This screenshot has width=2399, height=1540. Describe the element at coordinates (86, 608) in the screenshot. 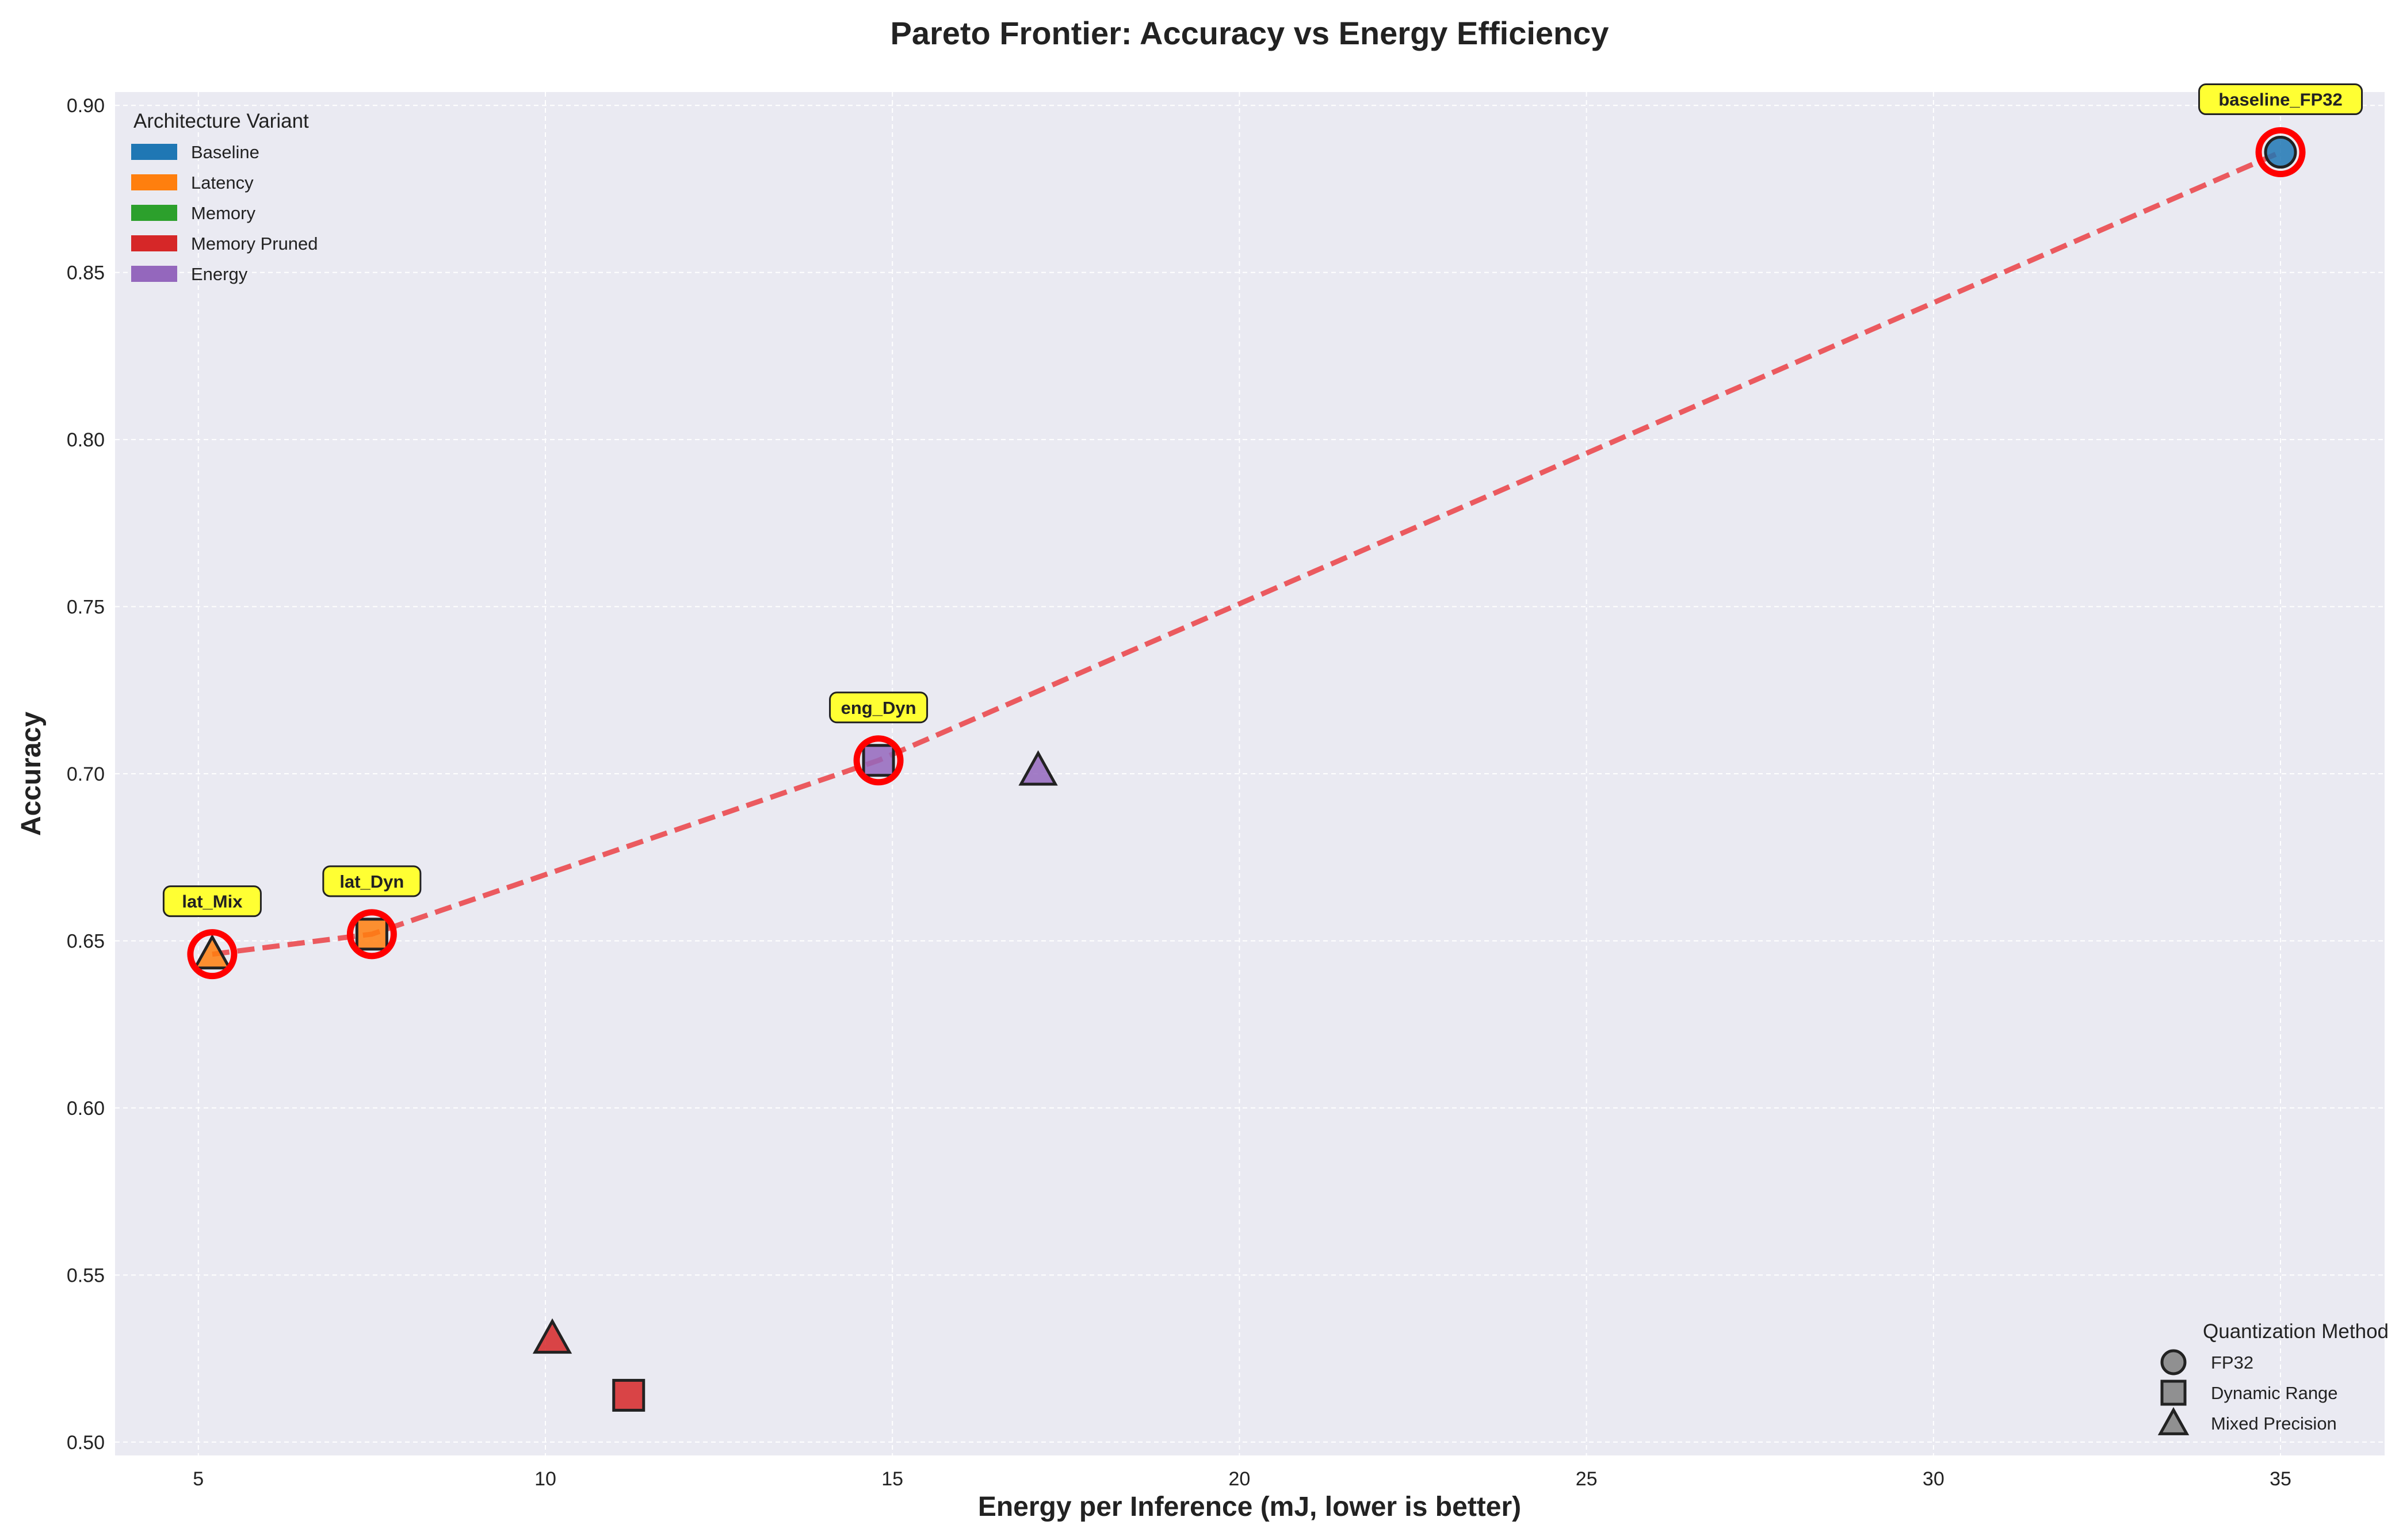

I see `y-tick-label: 0.75` at that location.